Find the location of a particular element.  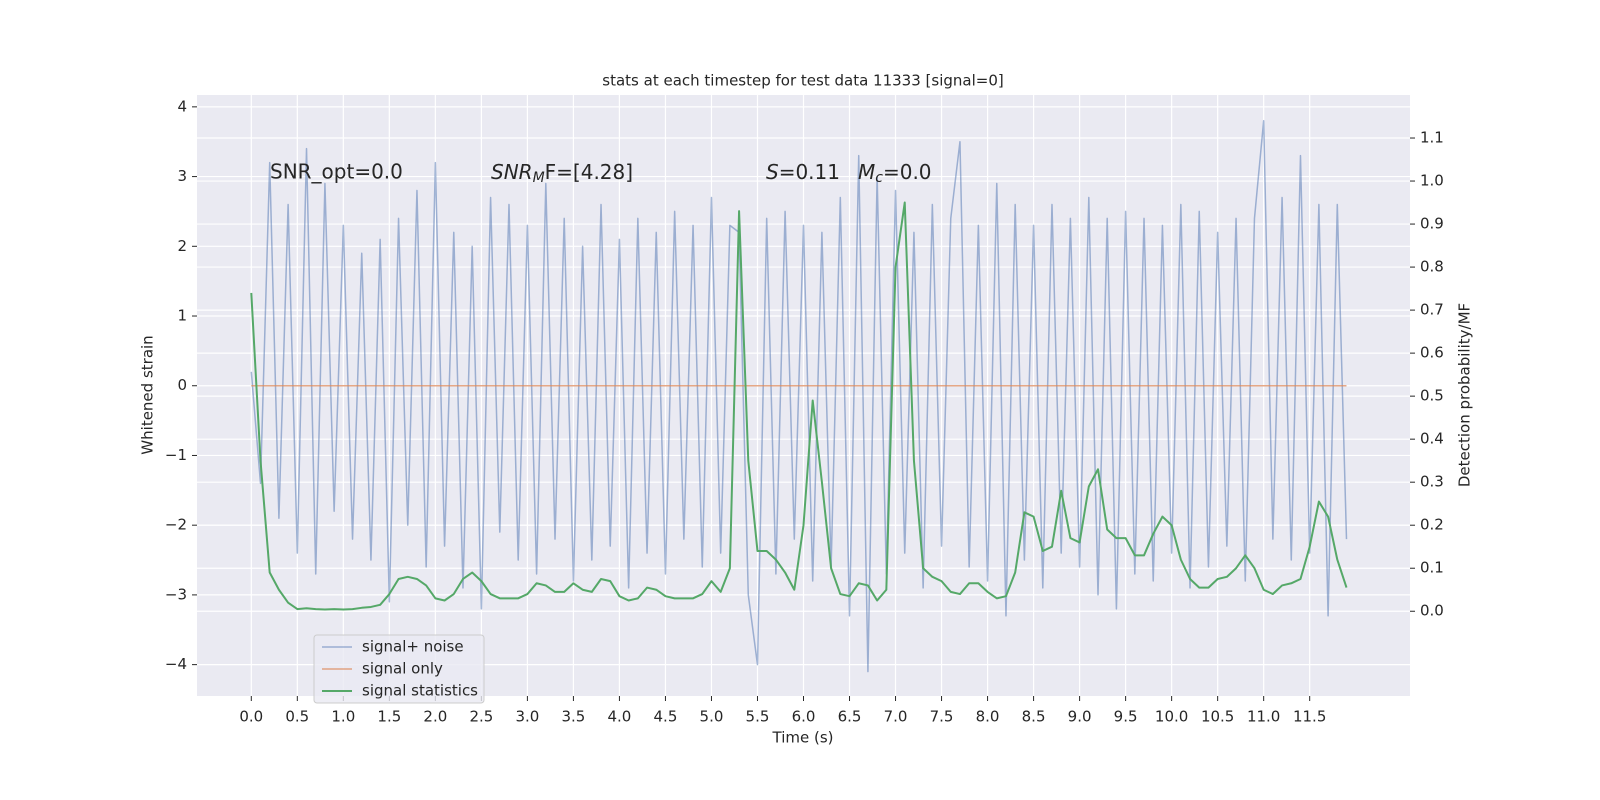

y-tick-label: 4 is located at coordinates (182, 106).